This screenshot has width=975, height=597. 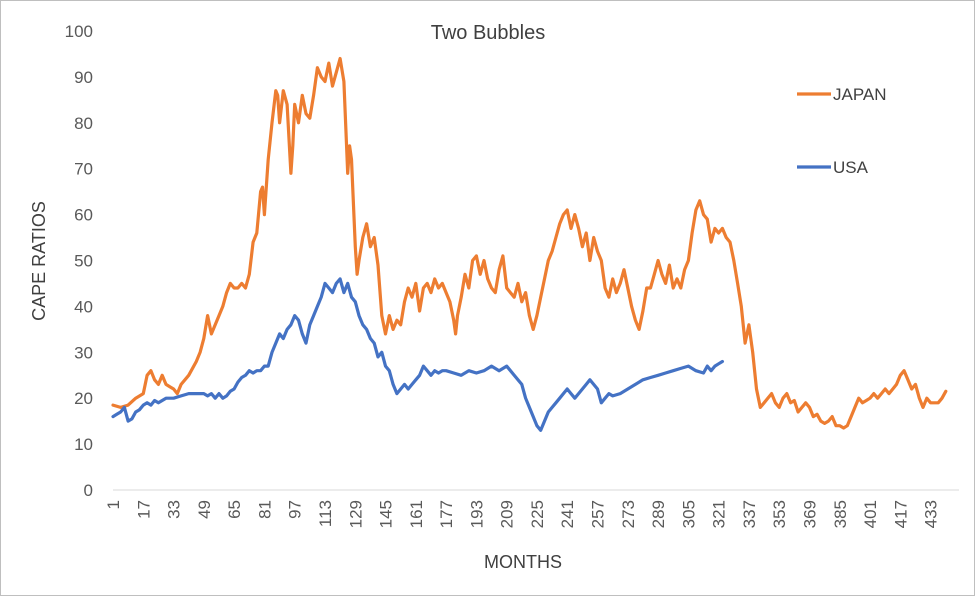 I want to click on y-tick-label: 50, so click(x=83, y=261).